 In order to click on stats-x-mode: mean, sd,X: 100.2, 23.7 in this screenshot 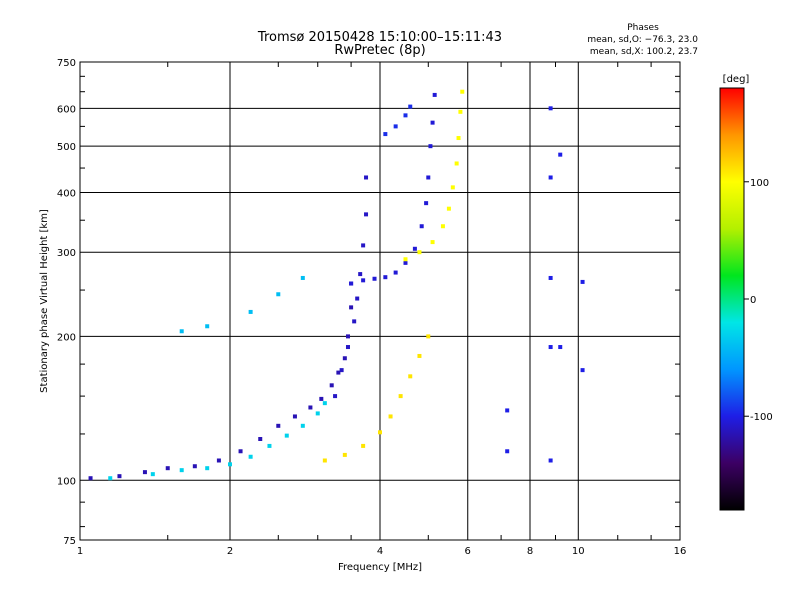, I will do `click(644, 52)`.